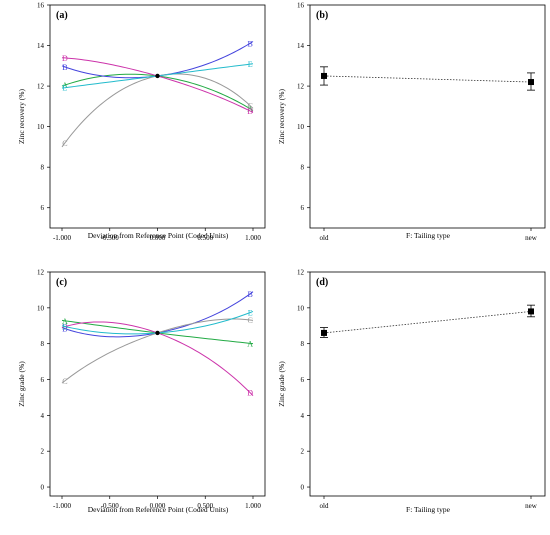 The height and width of the screenshot is (535, 550). Describe the element at coordinates (61, 282) in the screenshot. I see `panel-label: (c)` at that location.